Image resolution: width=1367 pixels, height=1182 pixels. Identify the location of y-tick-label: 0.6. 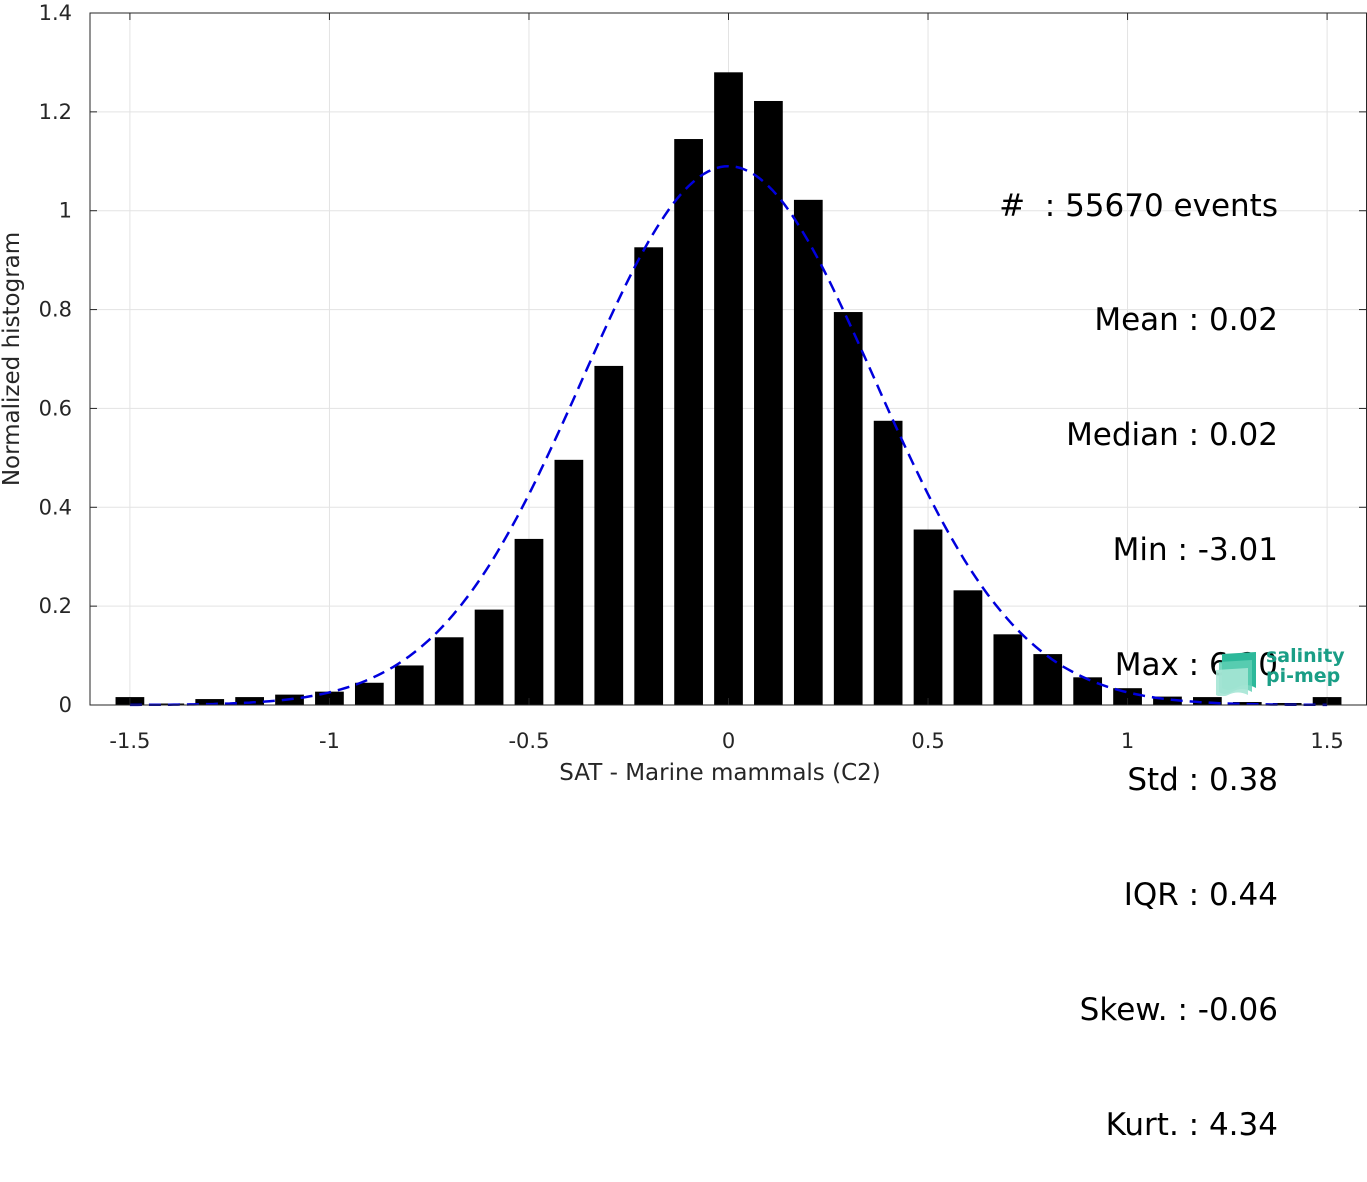
(55, 408).